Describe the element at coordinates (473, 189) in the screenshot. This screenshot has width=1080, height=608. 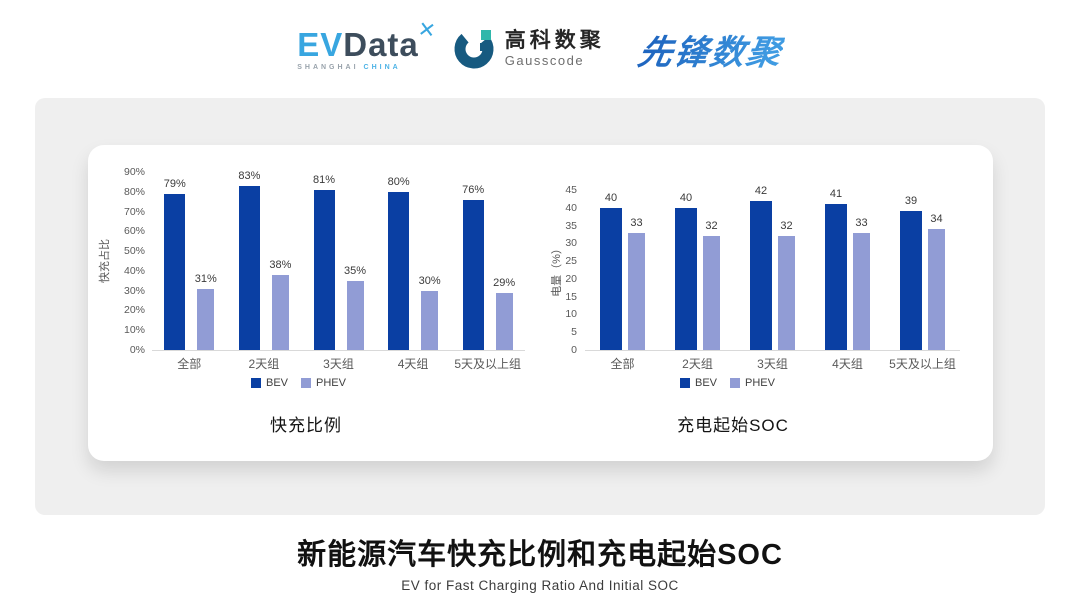
I see `bar-value-label: 76%` at that location.